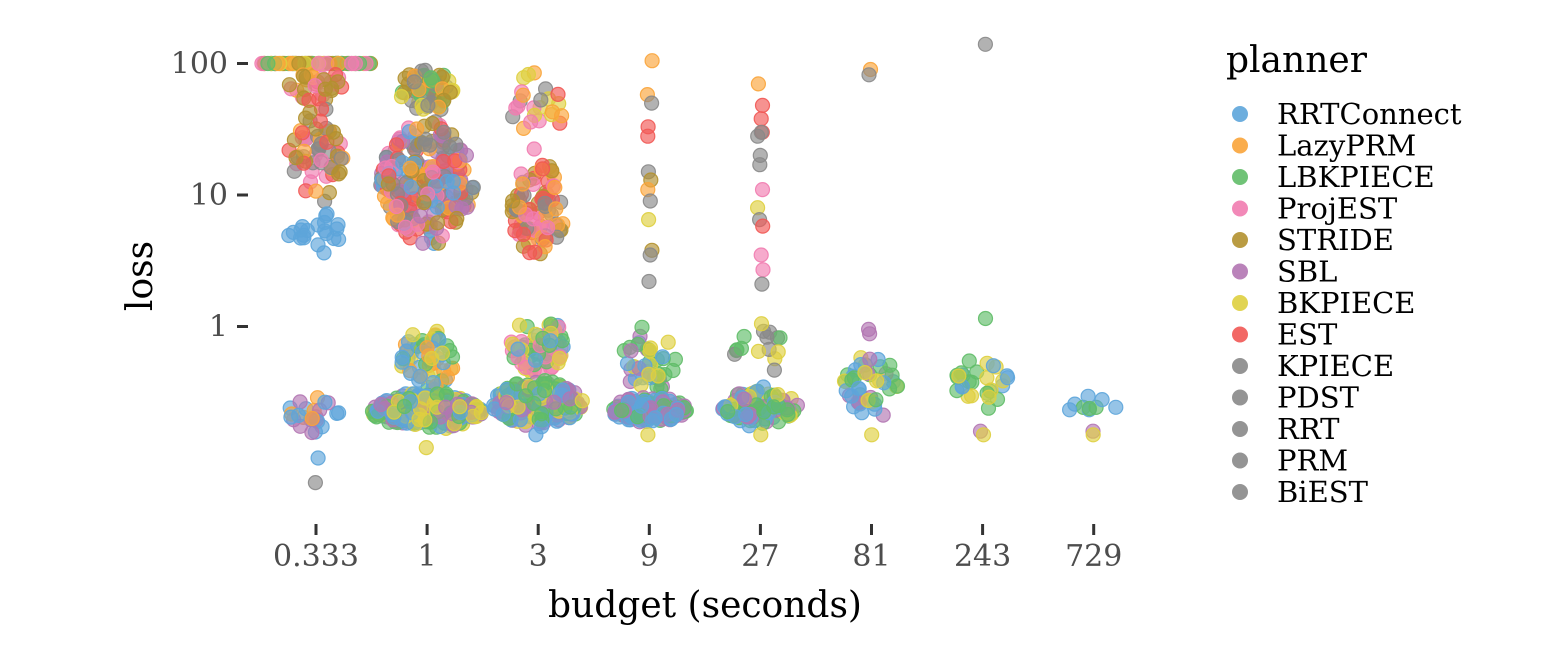 The width and height of the screenshot is (1552, 646). Describe the element at coordinates (649, 556) in the screenshot. I see `x-tick-label: 9` at that location.